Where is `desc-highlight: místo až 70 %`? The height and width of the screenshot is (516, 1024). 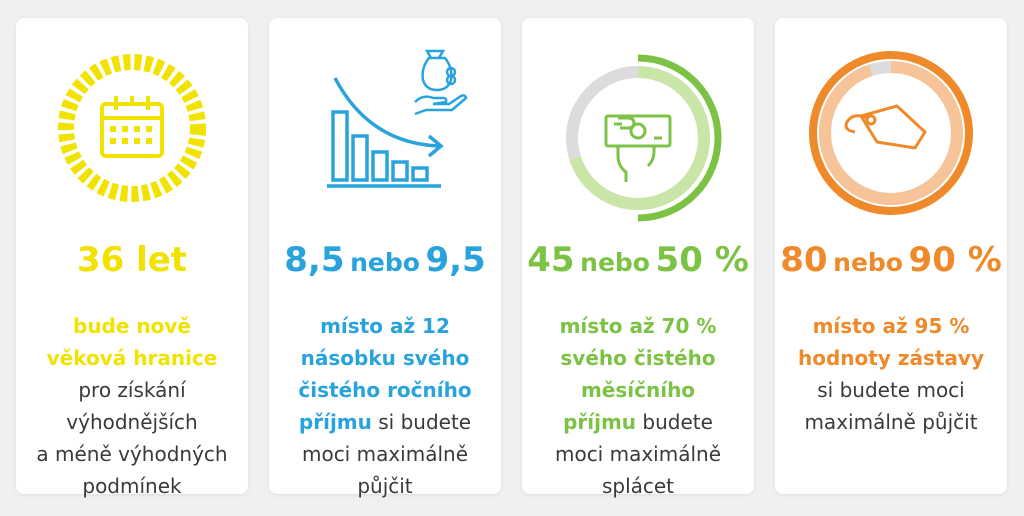
desc-highlight: místo až 70 % is located at coordinates (638, 326).